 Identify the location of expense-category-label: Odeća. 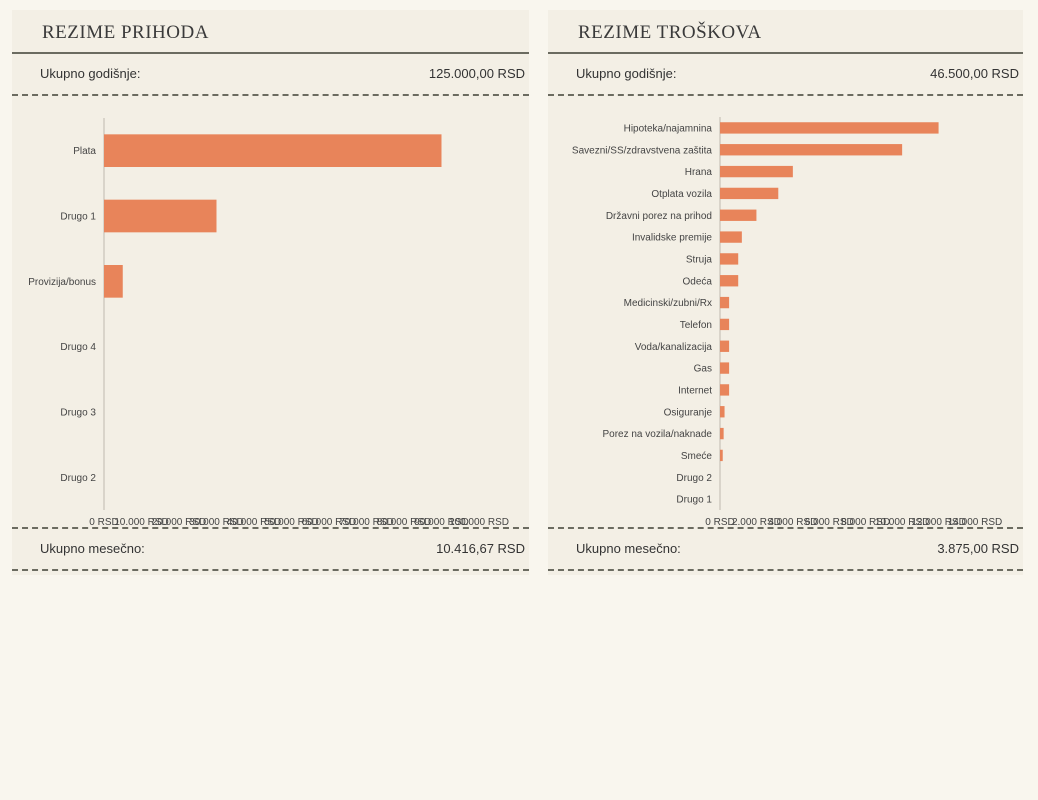
(698, 281).